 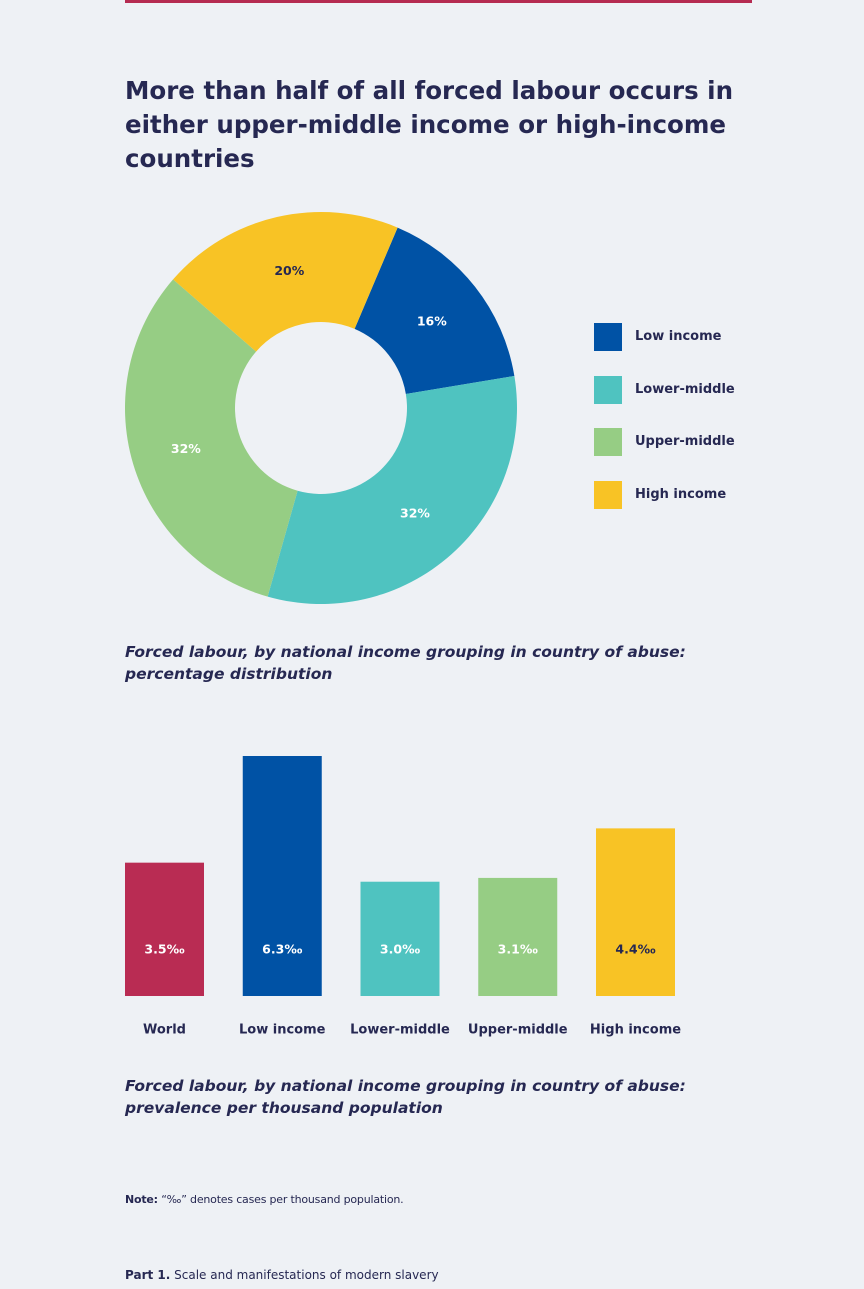 I want to click on legend-label: Upper-middle, so click(x=685, y=441).